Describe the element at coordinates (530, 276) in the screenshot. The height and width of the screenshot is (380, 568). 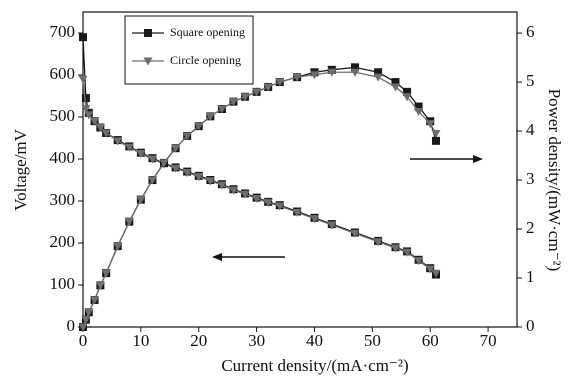
I see `y2-tick-label: 1` at that location.